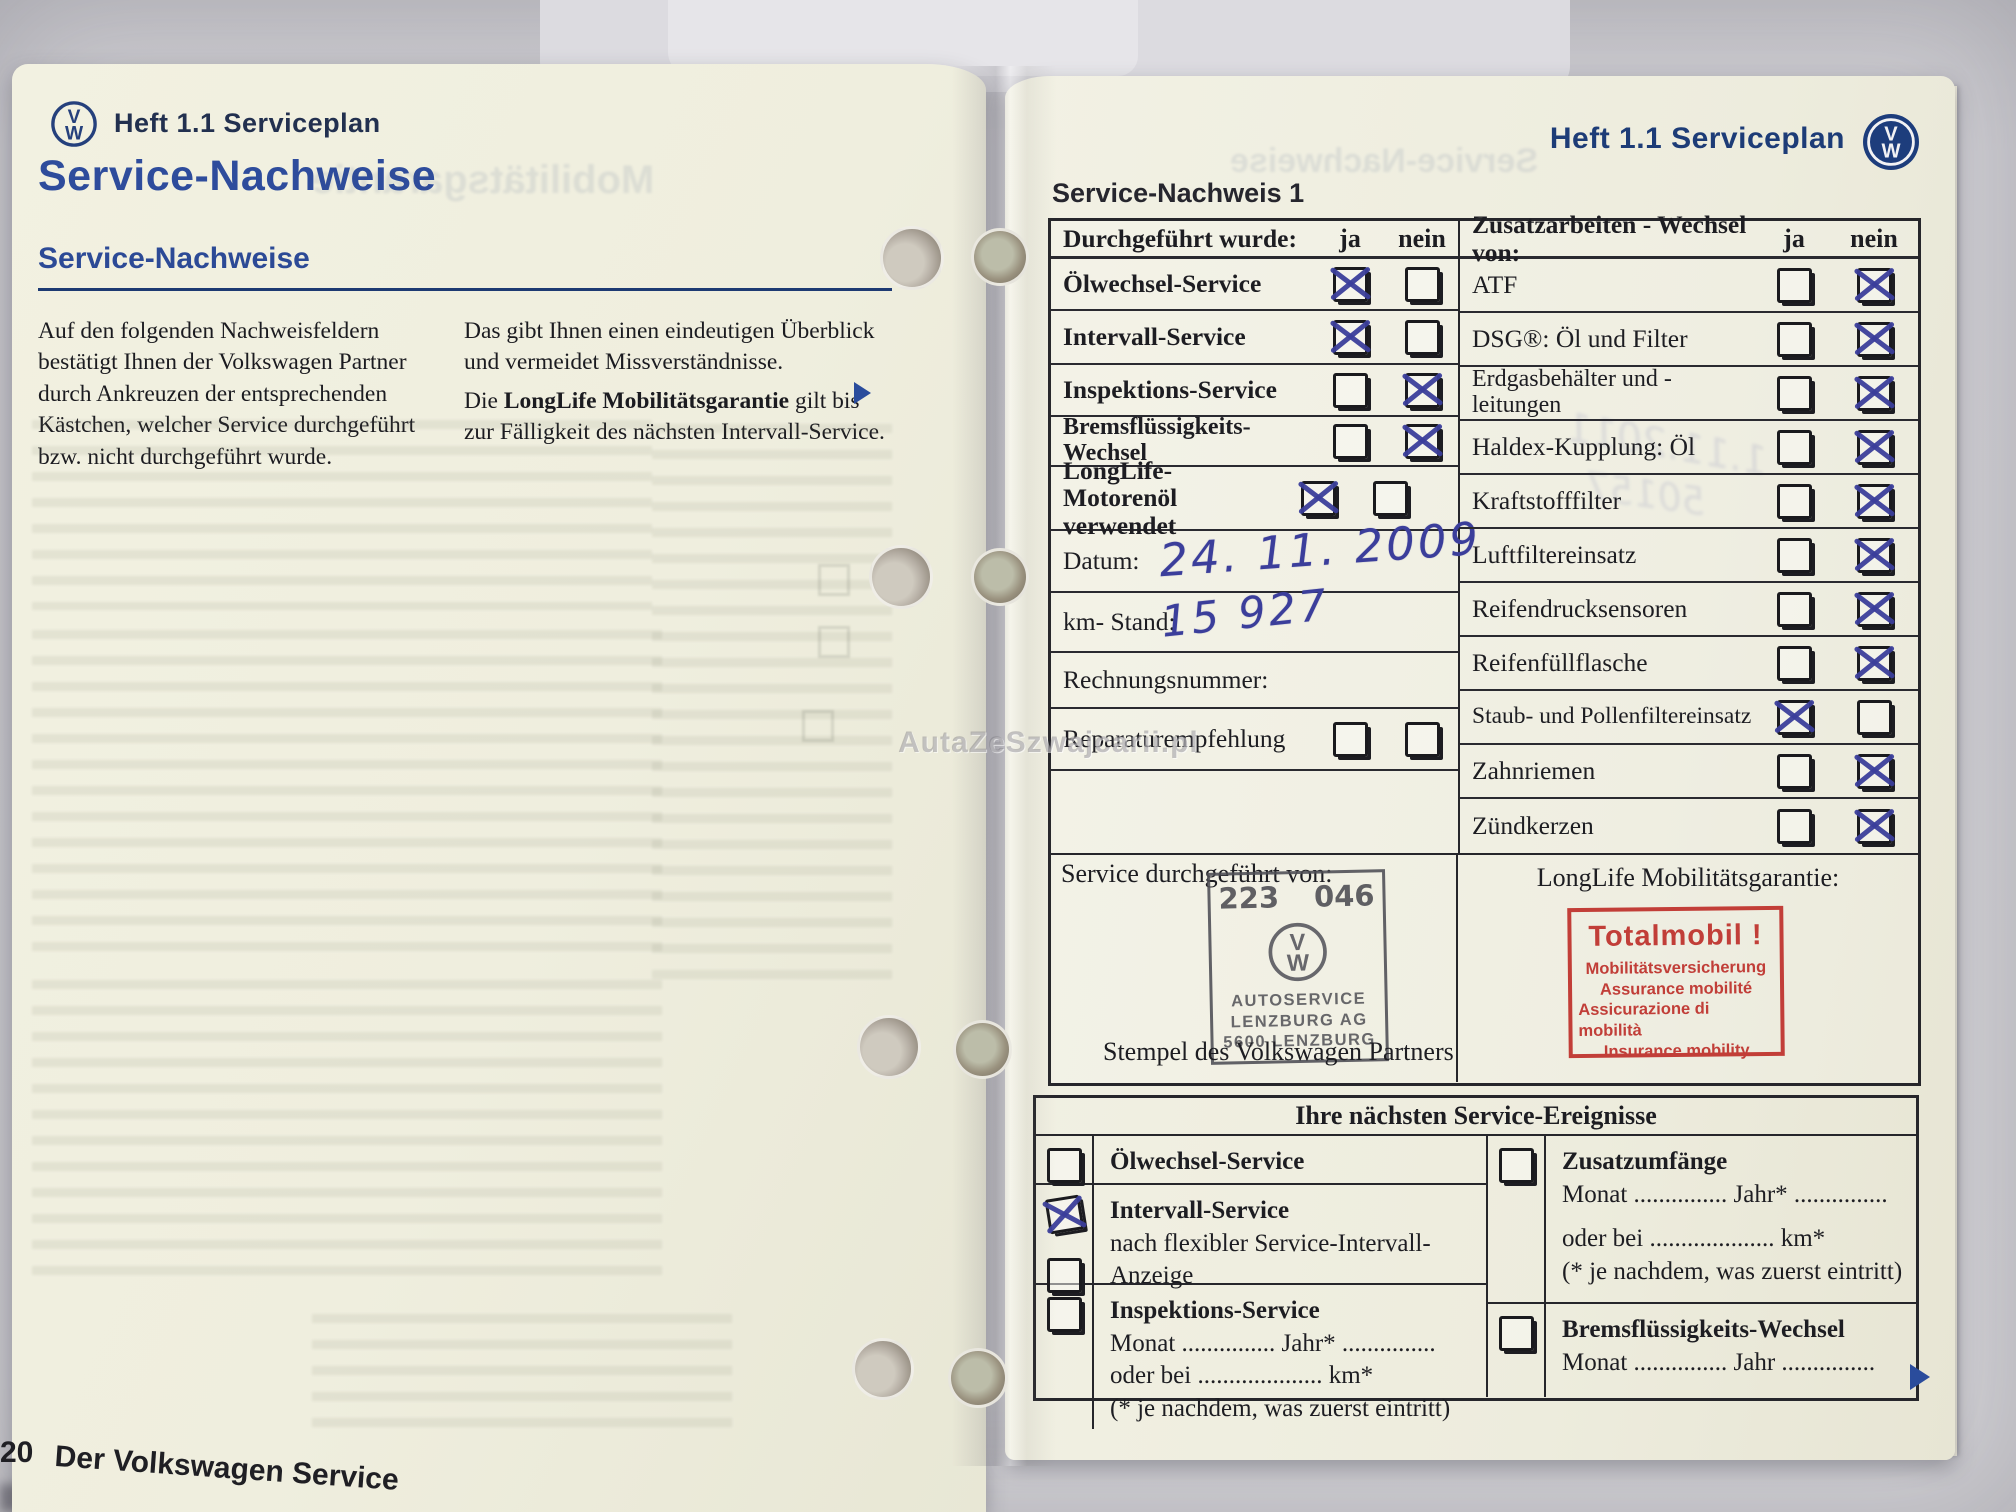  Describe the element at coordinates (1162, 284) in the screenshot. I see `row-label: Ölwechsel-Service` at that location.